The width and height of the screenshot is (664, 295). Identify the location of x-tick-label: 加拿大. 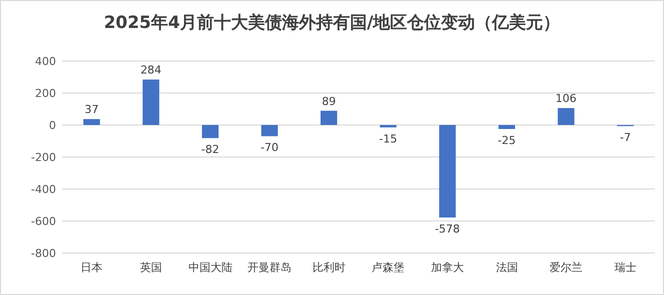
(447, 267).